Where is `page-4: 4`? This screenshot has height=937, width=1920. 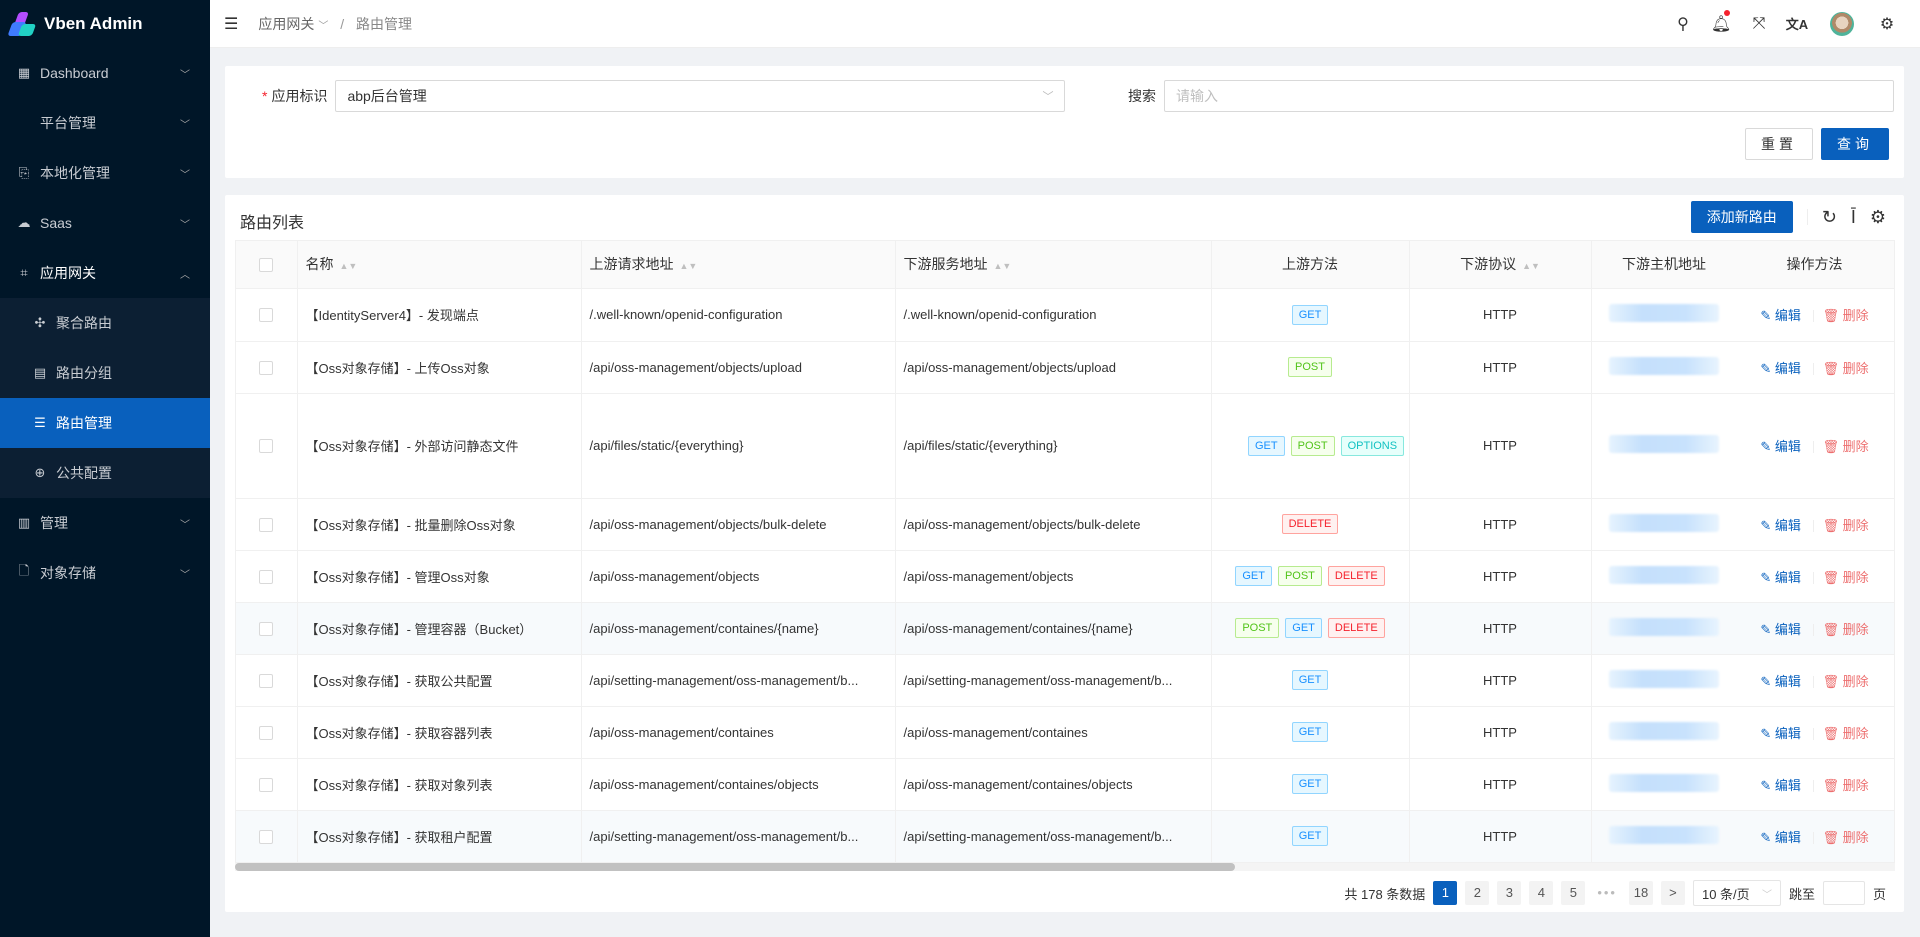 page-4: 4 is located at coordinates (1541, 893).